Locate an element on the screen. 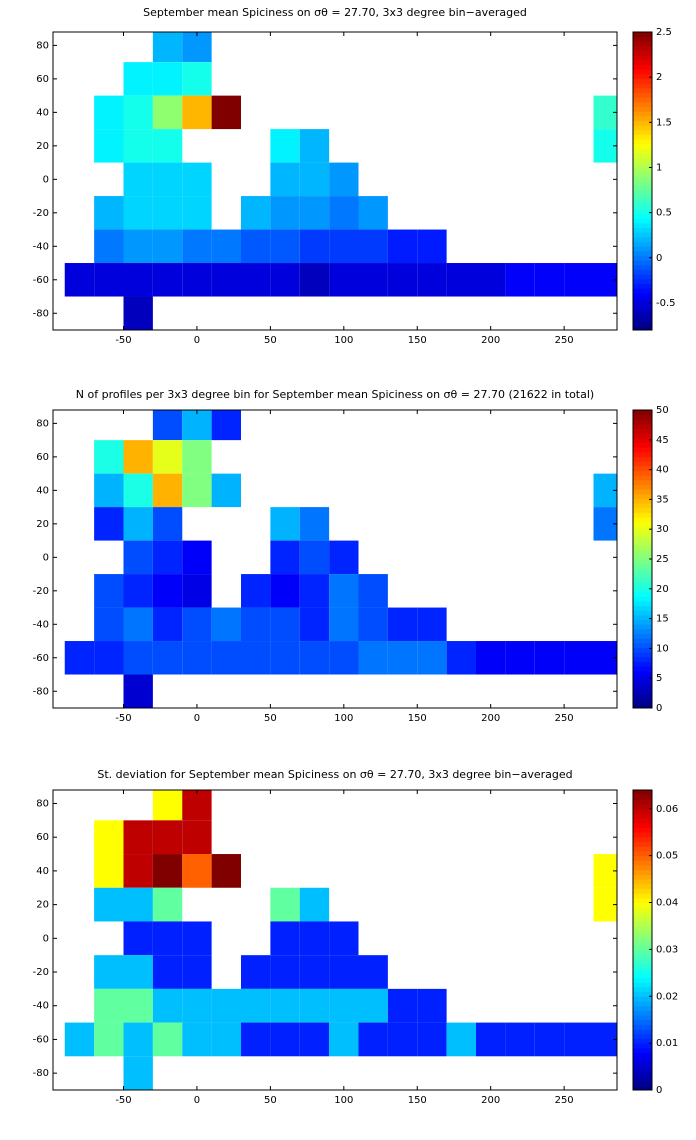  y-tick-label: 80 is located at coordinates (42, 423).